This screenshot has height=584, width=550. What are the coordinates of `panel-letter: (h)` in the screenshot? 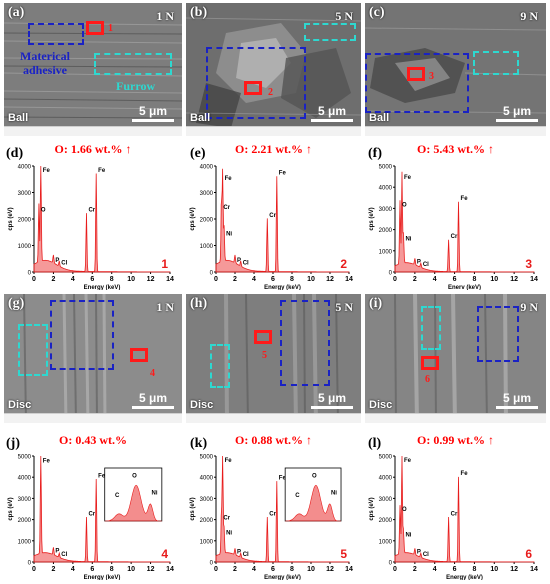 It's located at (199, 303).